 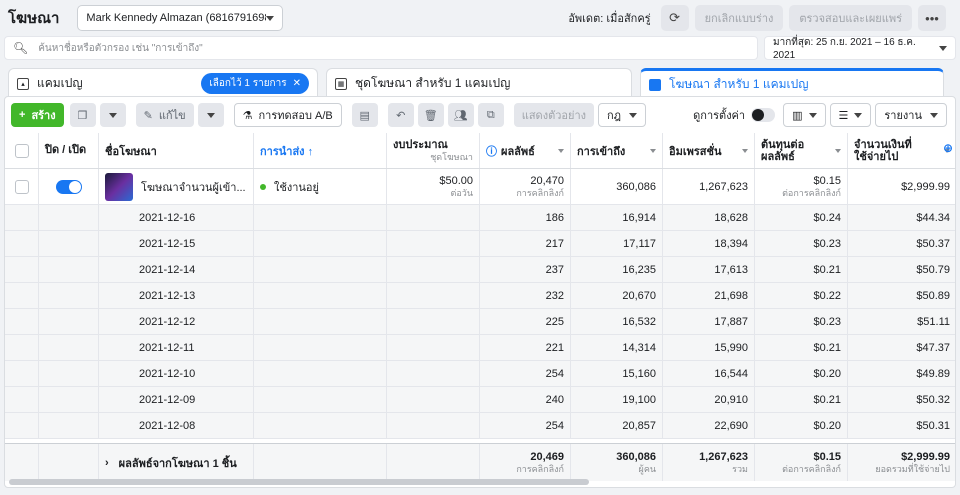 I want to click on column-header-amount-spent: จำนวนเงินที่ ใช้จ่ายไป, so click(x=901, y=150).